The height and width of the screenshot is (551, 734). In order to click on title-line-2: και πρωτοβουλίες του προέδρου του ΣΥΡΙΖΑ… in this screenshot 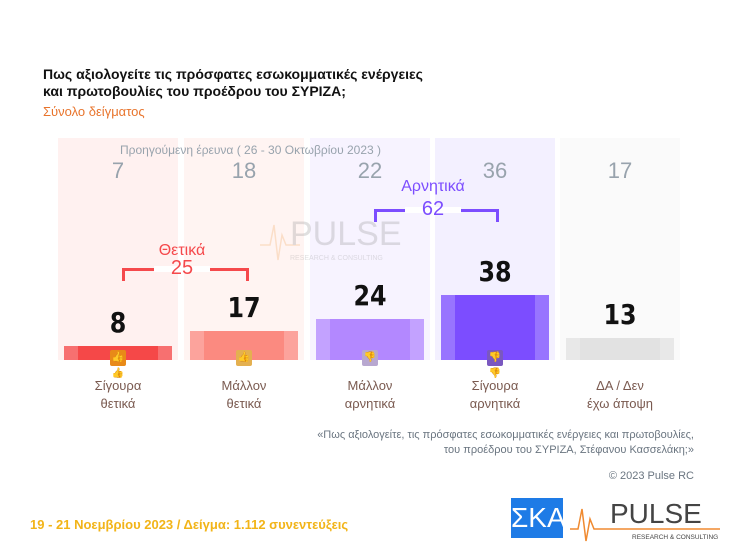, I will do `click(194, 91)`.